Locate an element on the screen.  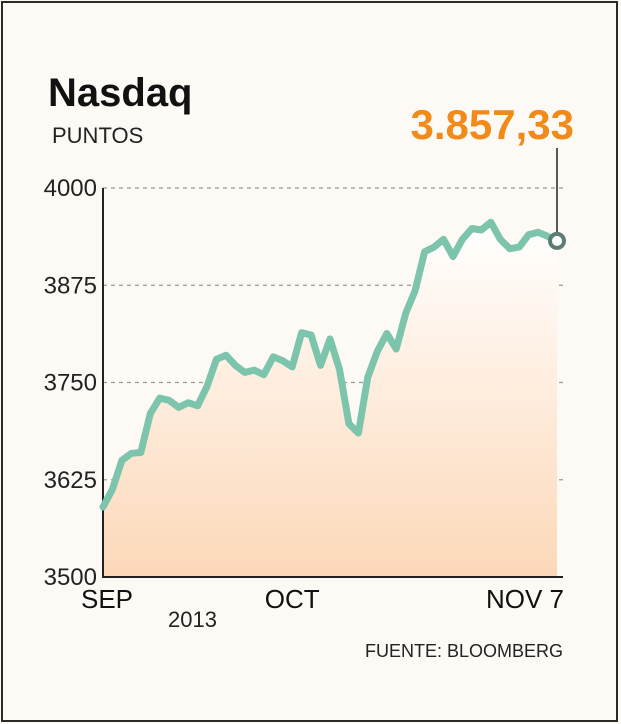
y-tick-label-3750: 3750 is located at coordinates (70, 383).